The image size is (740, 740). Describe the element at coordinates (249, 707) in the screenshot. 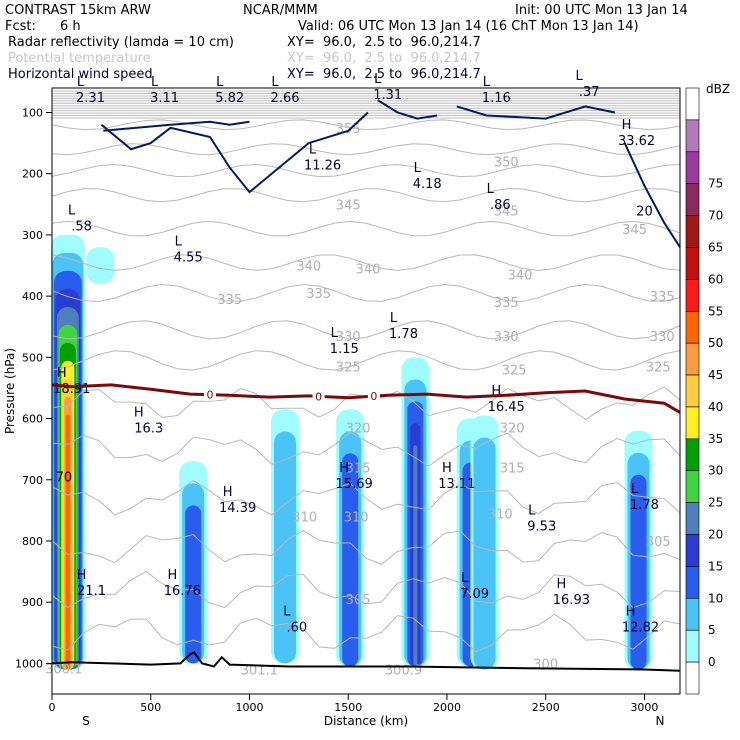

I see `x-tick-label-1000: 1000` at that location.